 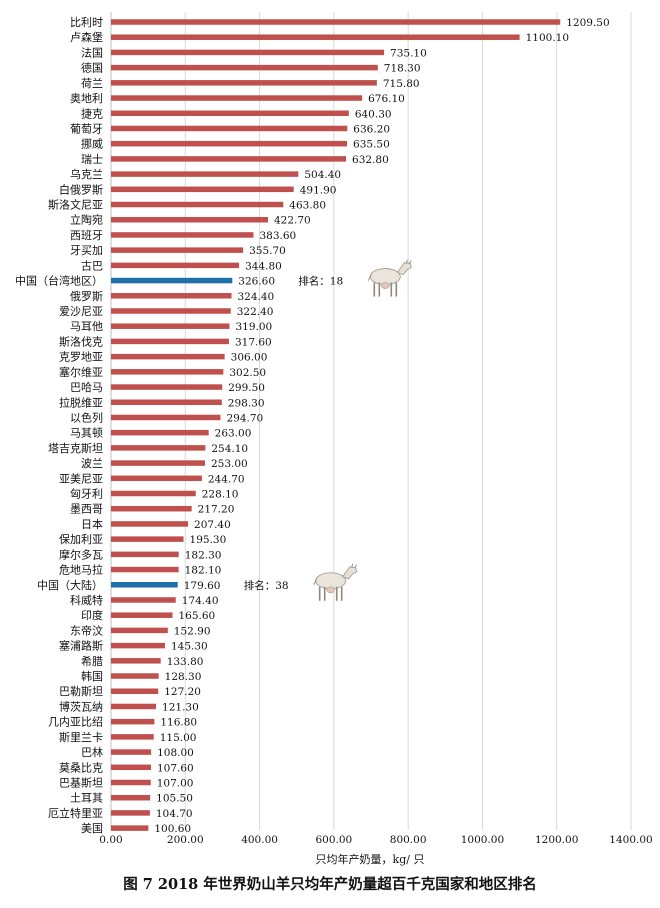 What do you see at coordinates (86, 220) in the screenshot?
I see `y-category-label: 立陶宛` at bounding box center [86, 220].